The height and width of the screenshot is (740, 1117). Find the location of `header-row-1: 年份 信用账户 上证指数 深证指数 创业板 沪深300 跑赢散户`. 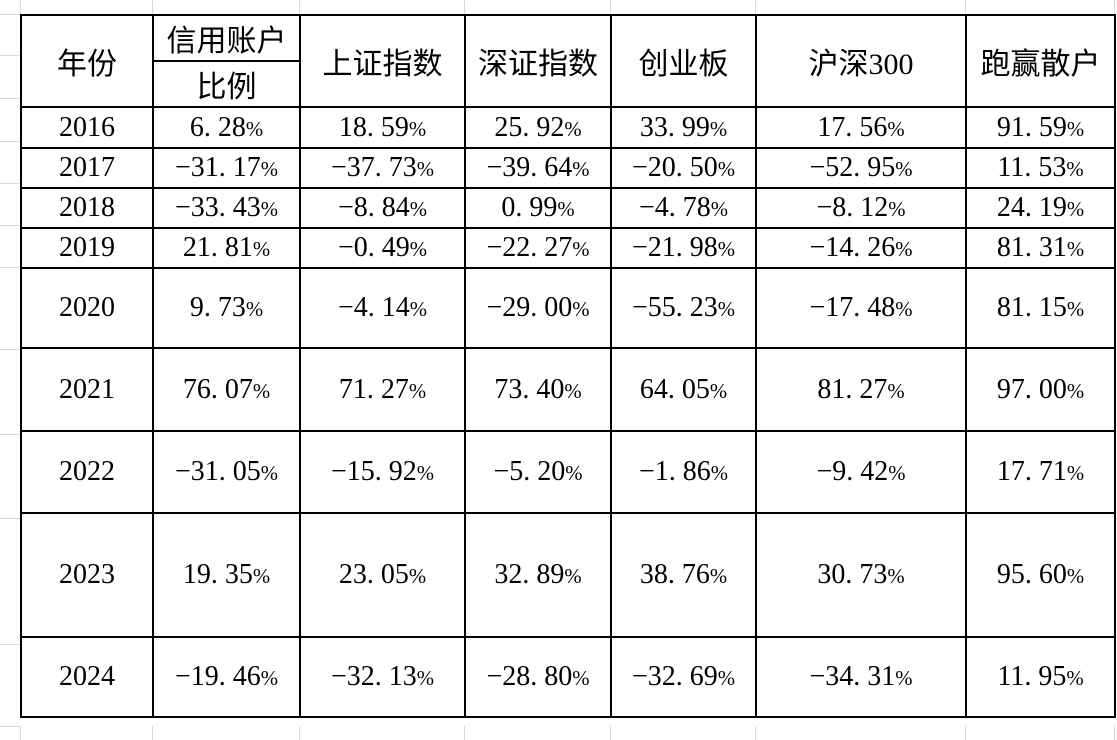

header-row-1: 年份 信用账户 上证指数 深证指数 创业板 沪深300 跑赢散户 is located at coordinates (568, 61).